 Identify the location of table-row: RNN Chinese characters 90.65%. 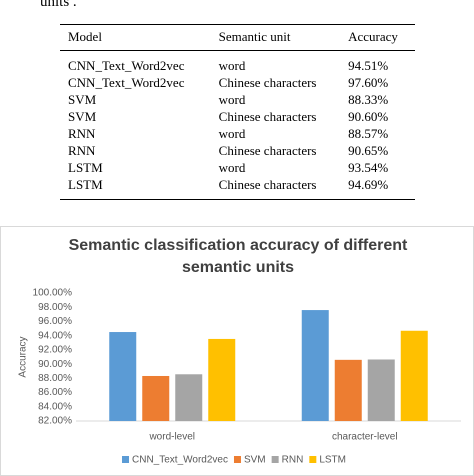
(237, 150).